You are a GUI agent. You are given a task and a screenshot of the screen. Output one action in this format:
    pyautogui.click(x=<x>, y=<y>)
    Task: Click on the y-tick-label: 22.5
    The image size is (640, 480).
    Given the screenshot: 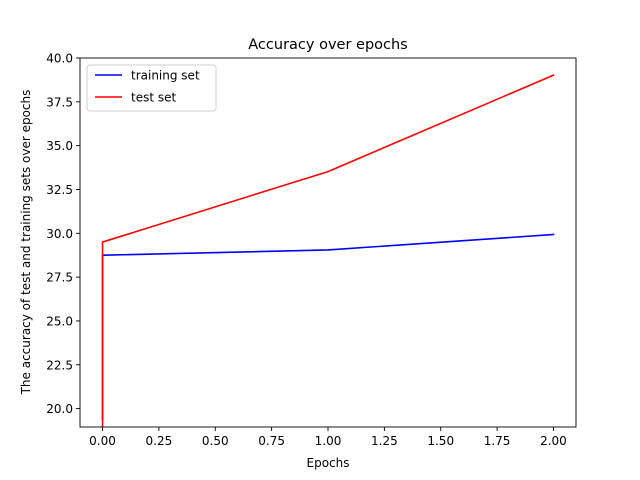 What is the action you would take?
    pyautogui.click(x=59, y=365)
    